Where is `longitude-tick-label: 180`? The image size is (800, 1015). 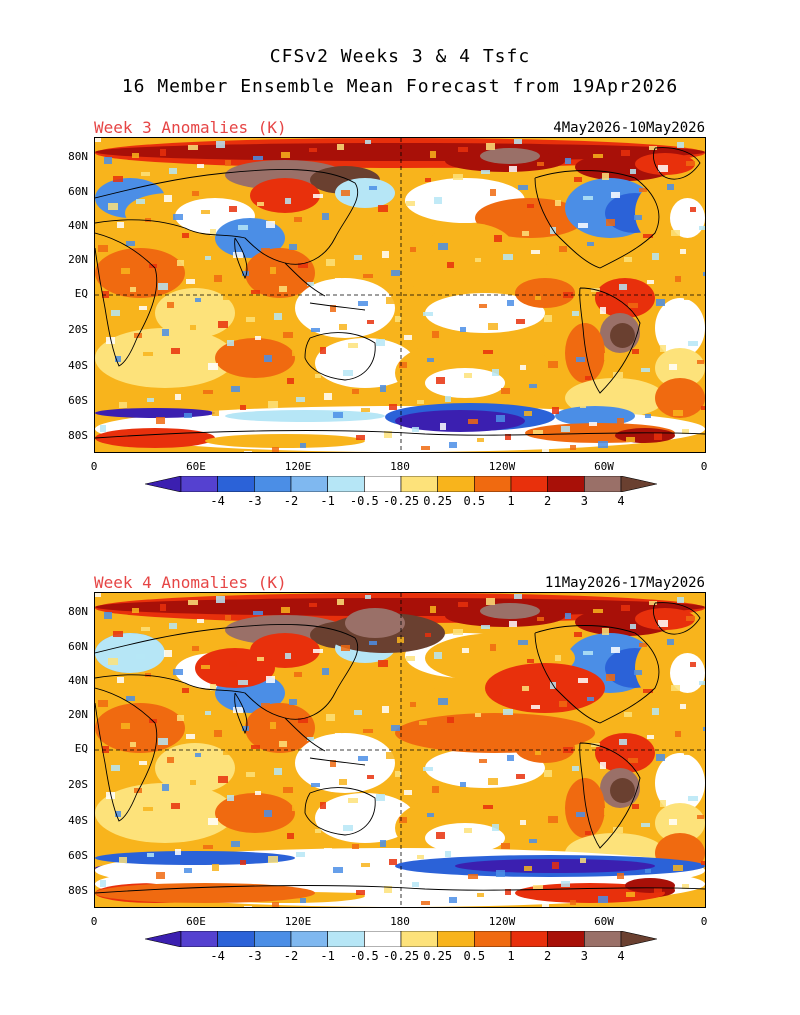 longitude-tick-label: 180 is located at coordinates (400, 466).